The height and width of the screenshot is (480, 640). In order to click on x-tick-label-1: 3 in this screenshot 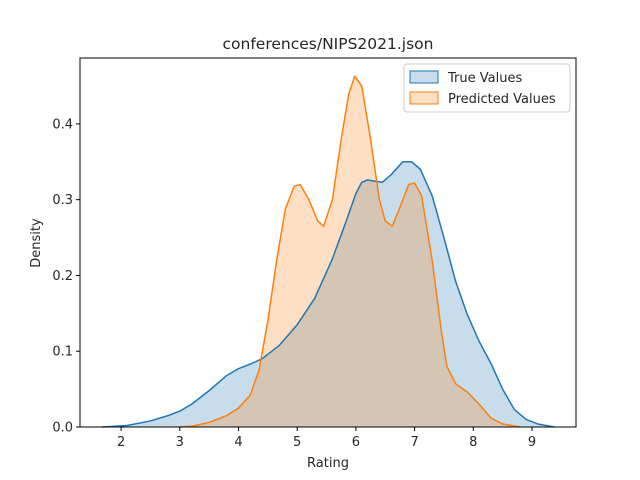, I will do `click(180, 442)`.